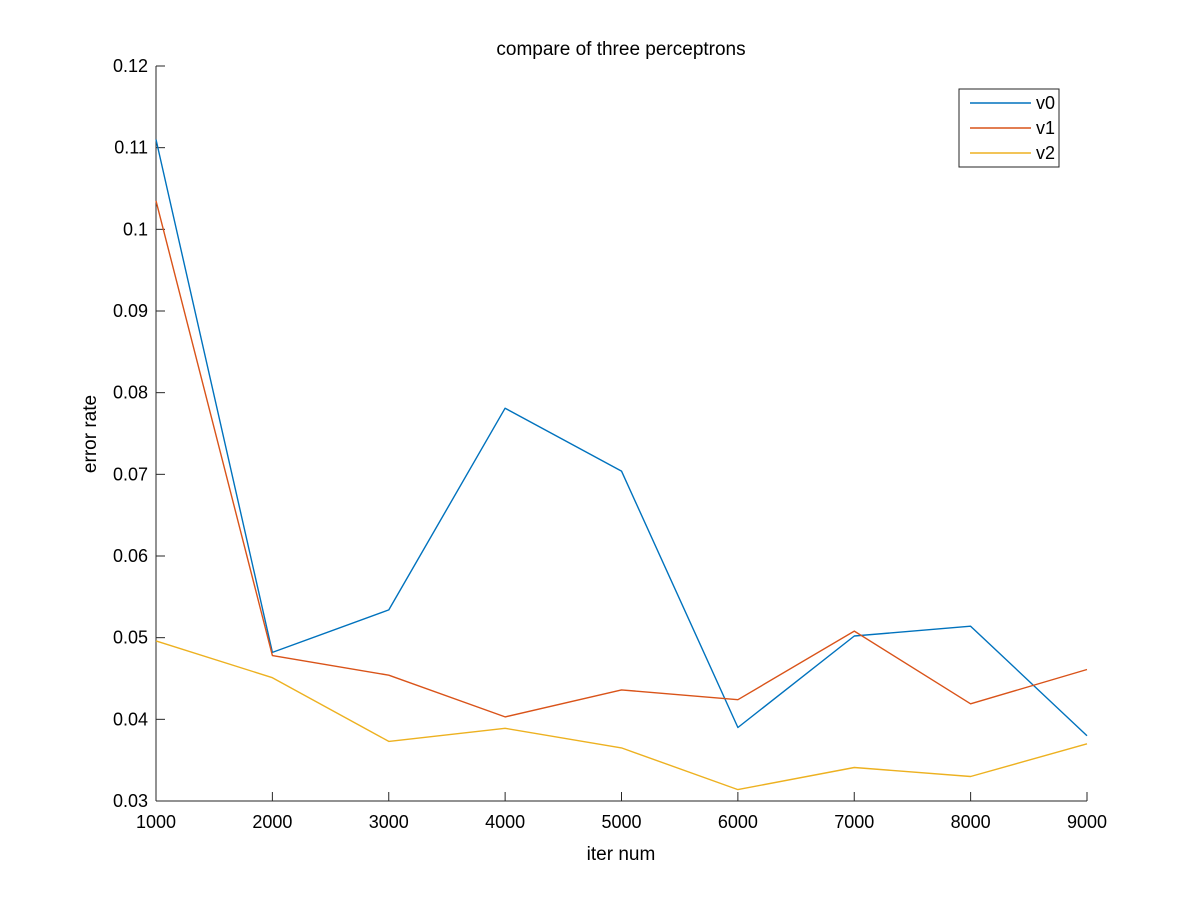 This screenshot has width=1200, height=900. What do you see at coordinates (90, 434) in the screenshot?
I see `y-axis-label: error rate` at bounding box center [90, 434].